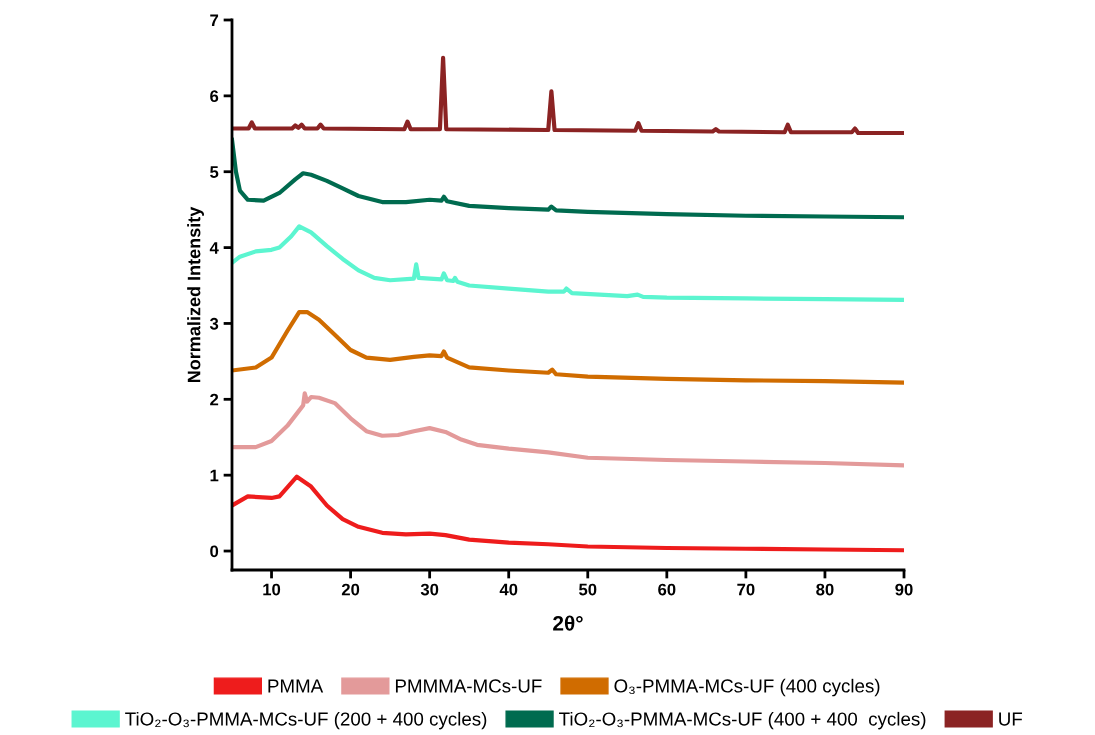 The width and height of the screenshot is (1095, 735). What do you see at coordinates (588, 589) in the screenshot?
I see `x-tick-label: 50` at bounding box center [588, 589].